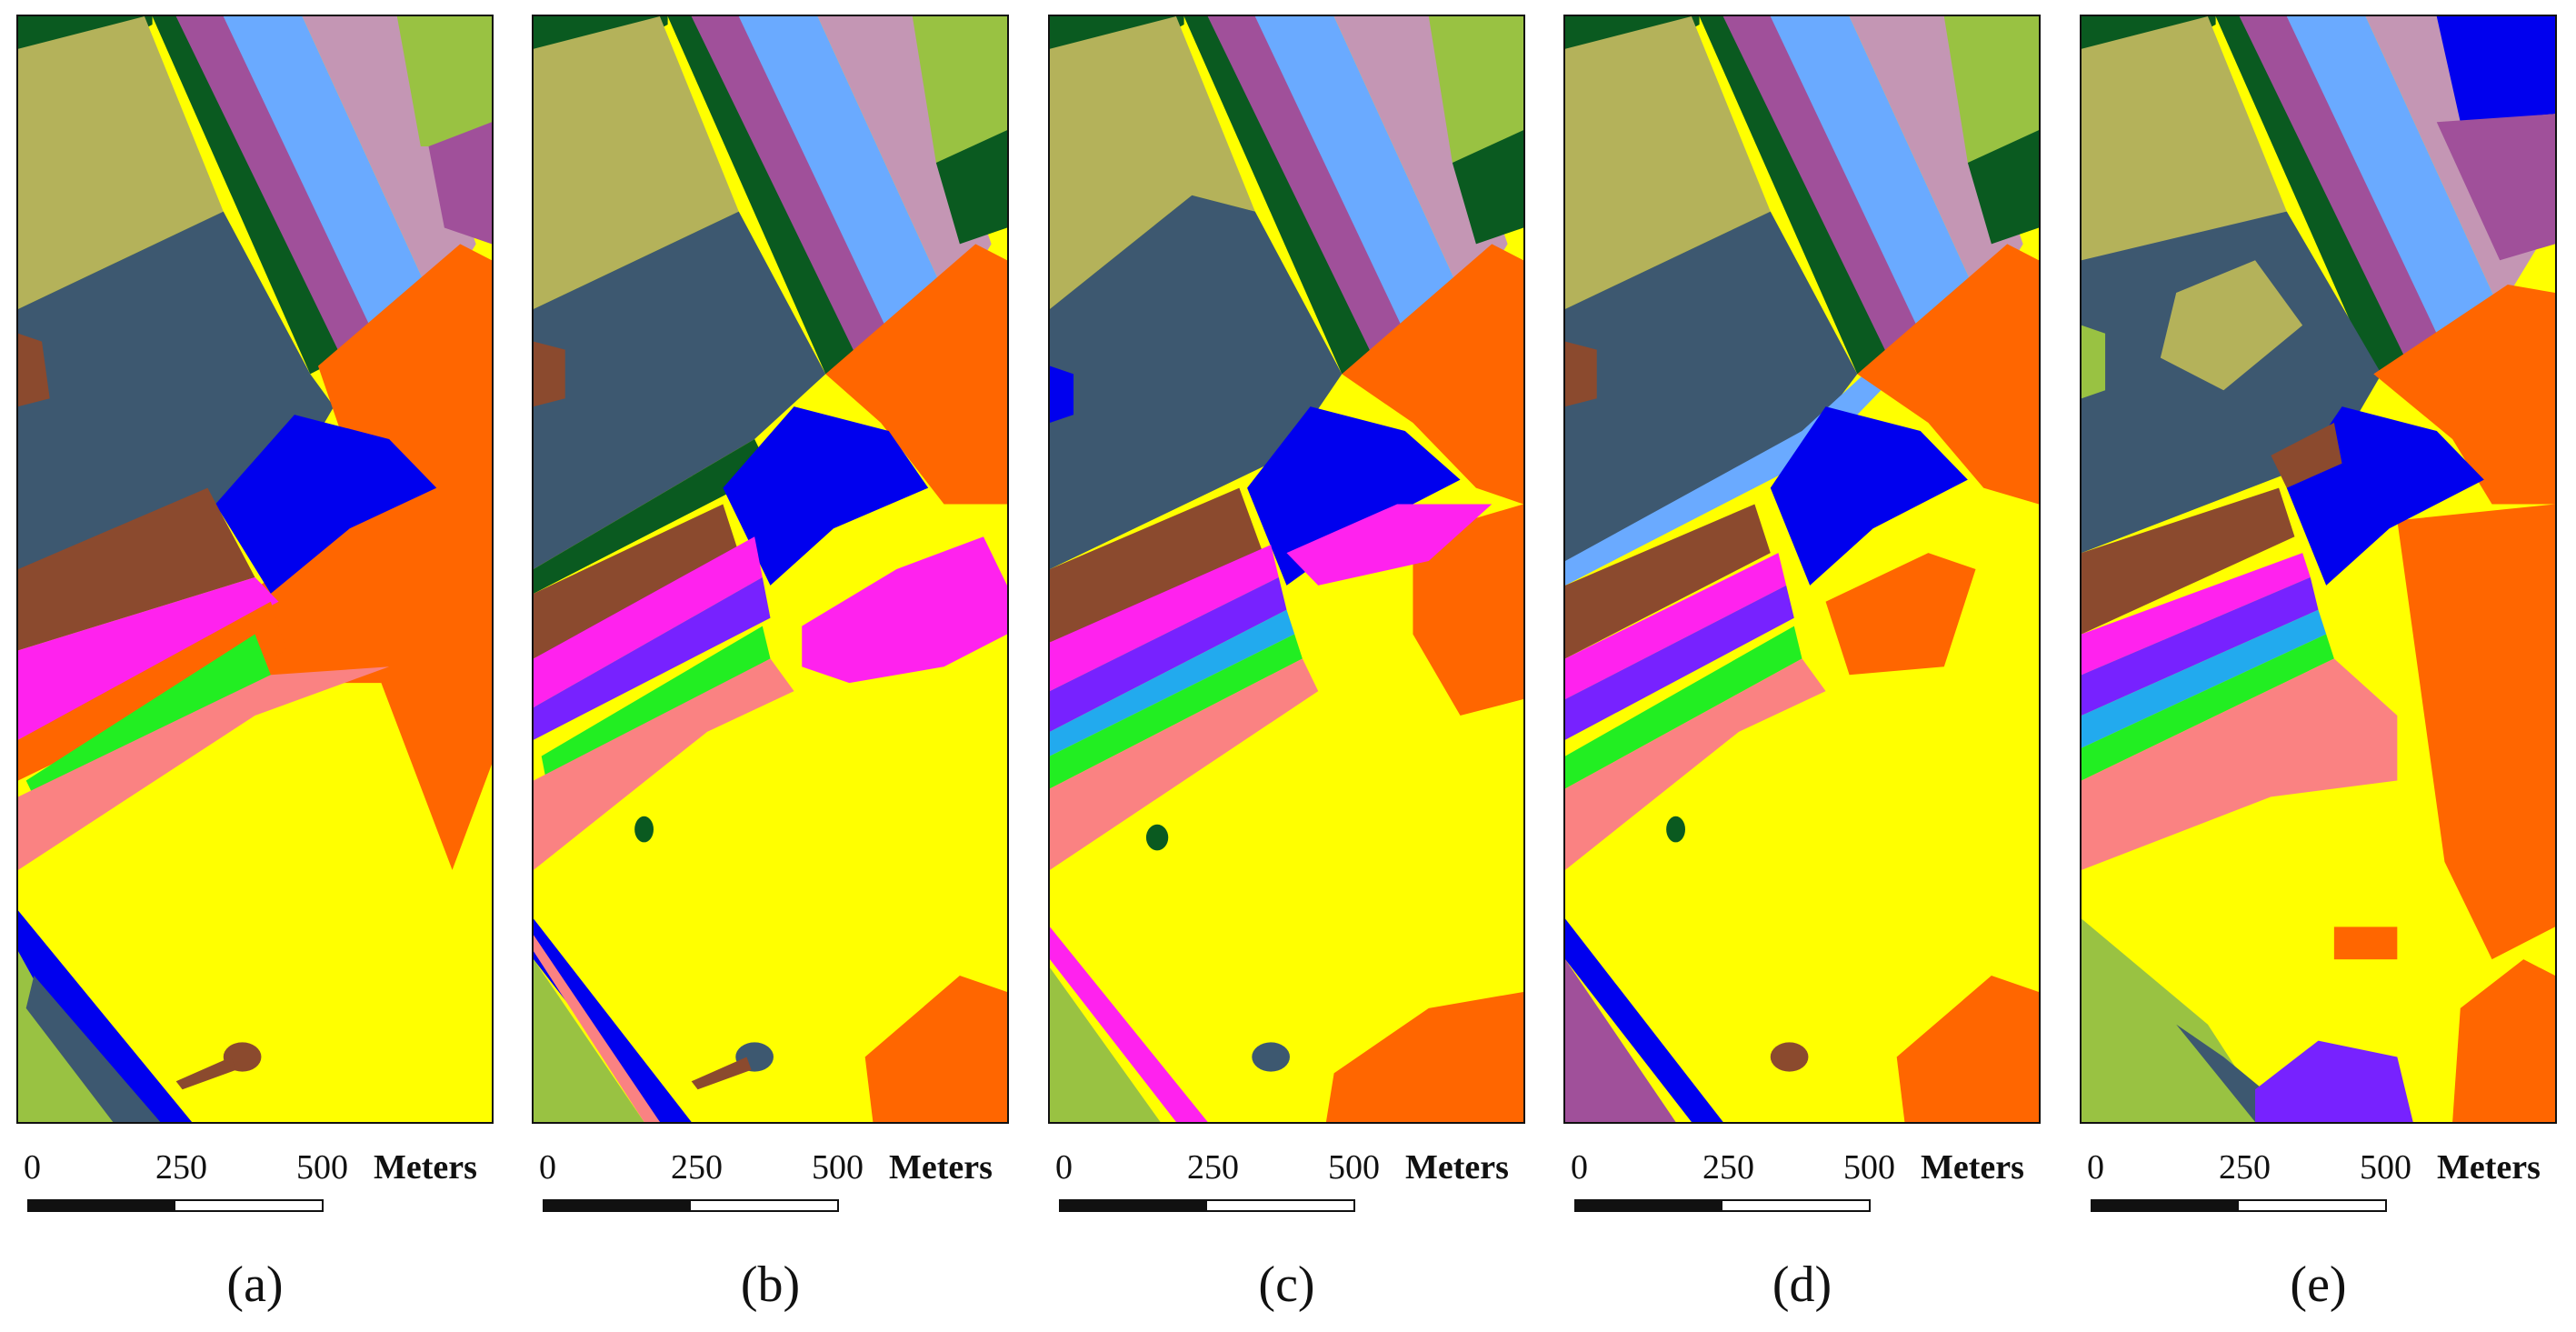 Image resolution: width=2576 pixels, height=1332 pixels. What do you see at coordinates (770, 1285) in the screenshot?
I see `panel-label: (b)` at bounding box center [770, 1285].